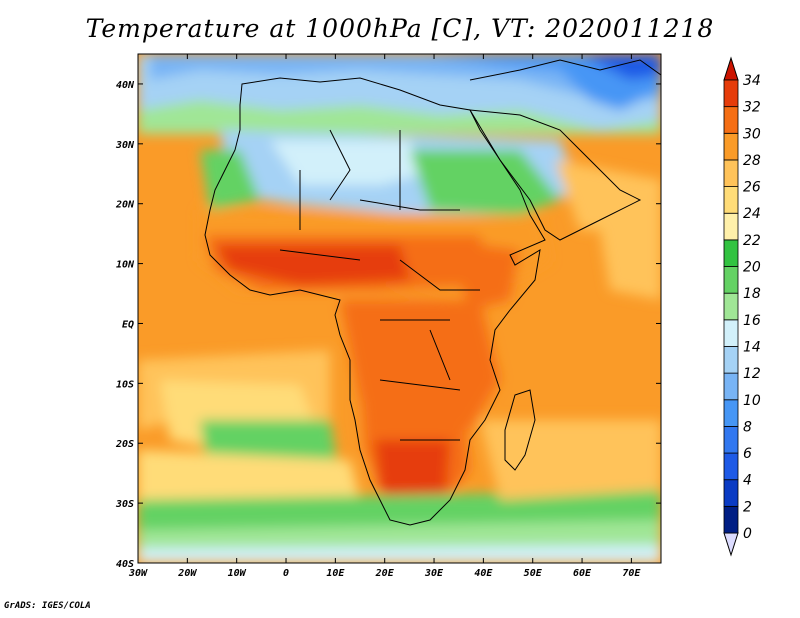 This screenshot has height=618, width=800. What do you see at coordinates (747, 534) in the screenshot?
I see `colorbar-level-label: 0` at bounding box center [747, 534].